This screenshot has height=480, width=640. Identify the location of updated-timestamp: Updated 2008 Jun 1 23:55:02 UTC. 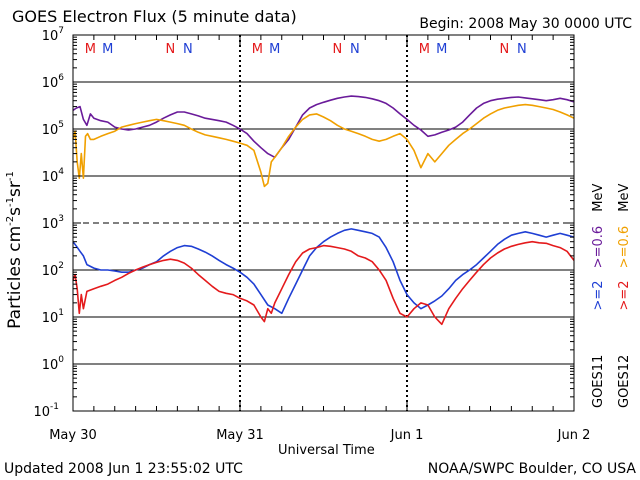
(123, 469).